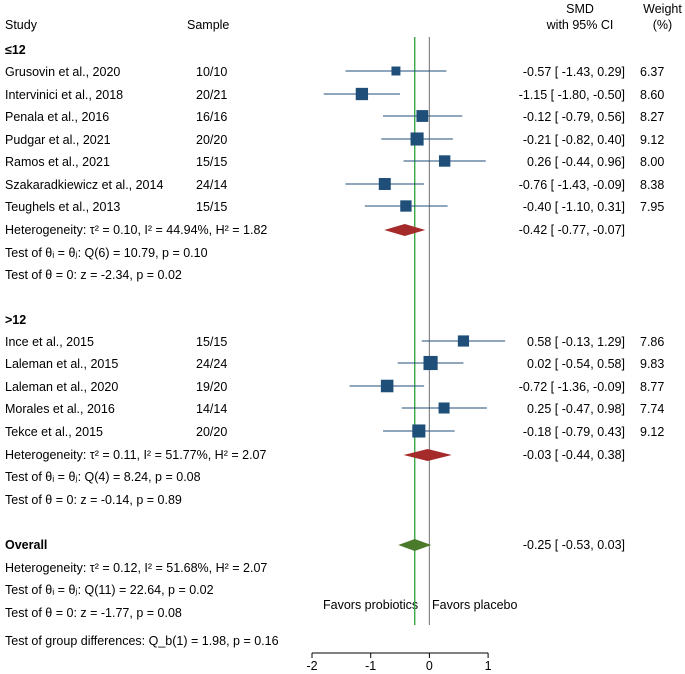  Describe the element at coordinates (488, 666) in the screenshot. I see `x-tick-label: 1` at that location.